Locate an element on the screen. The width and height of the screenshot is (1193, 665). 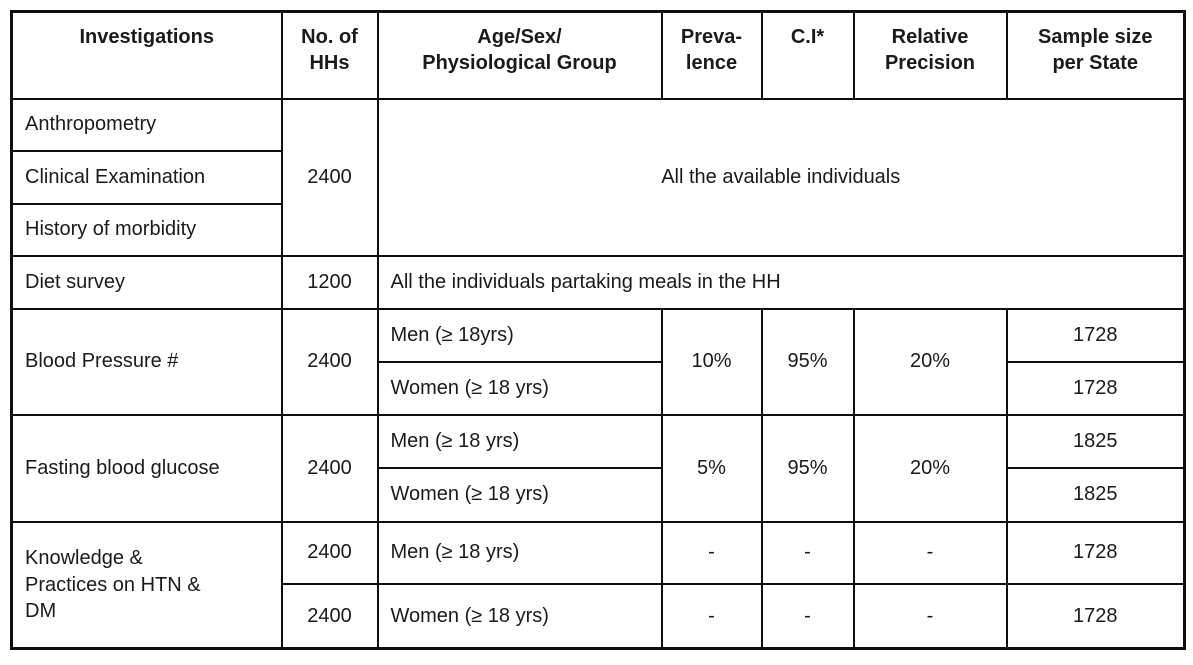
cell-group-fbg-women: Women (≥ 18 yrs) is located at coordinates (519, 494).